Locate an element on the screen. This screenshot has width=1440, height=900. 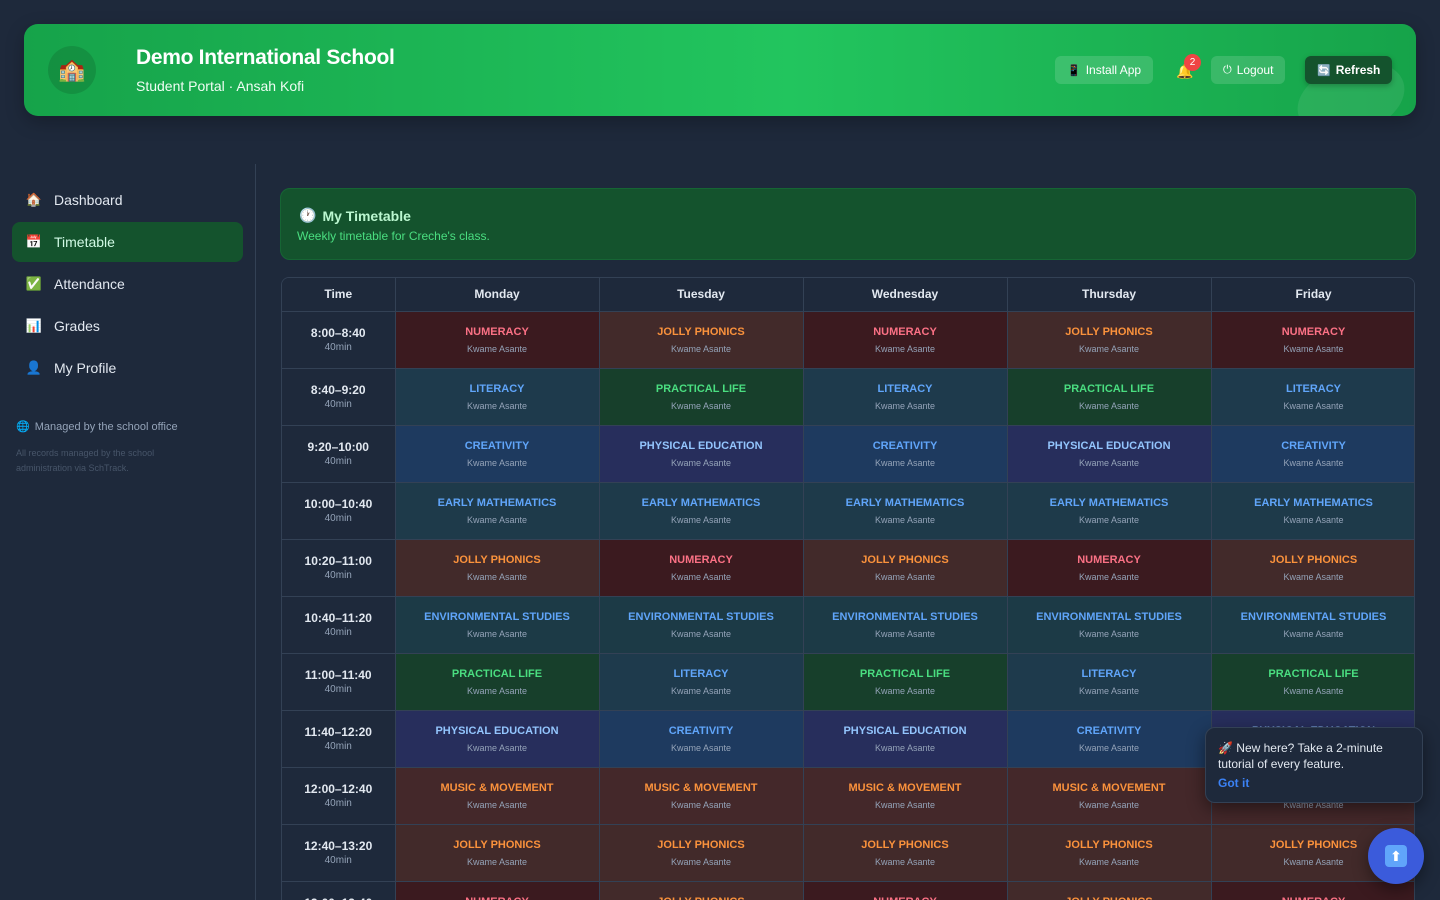
lesson-cell-thursday: PRACTICAL LIFE Kwame Asante is located at coordinates (1109, 397).